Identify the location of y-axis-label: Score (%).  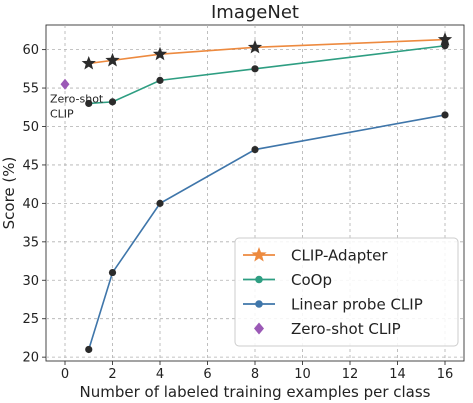
(9, 193).